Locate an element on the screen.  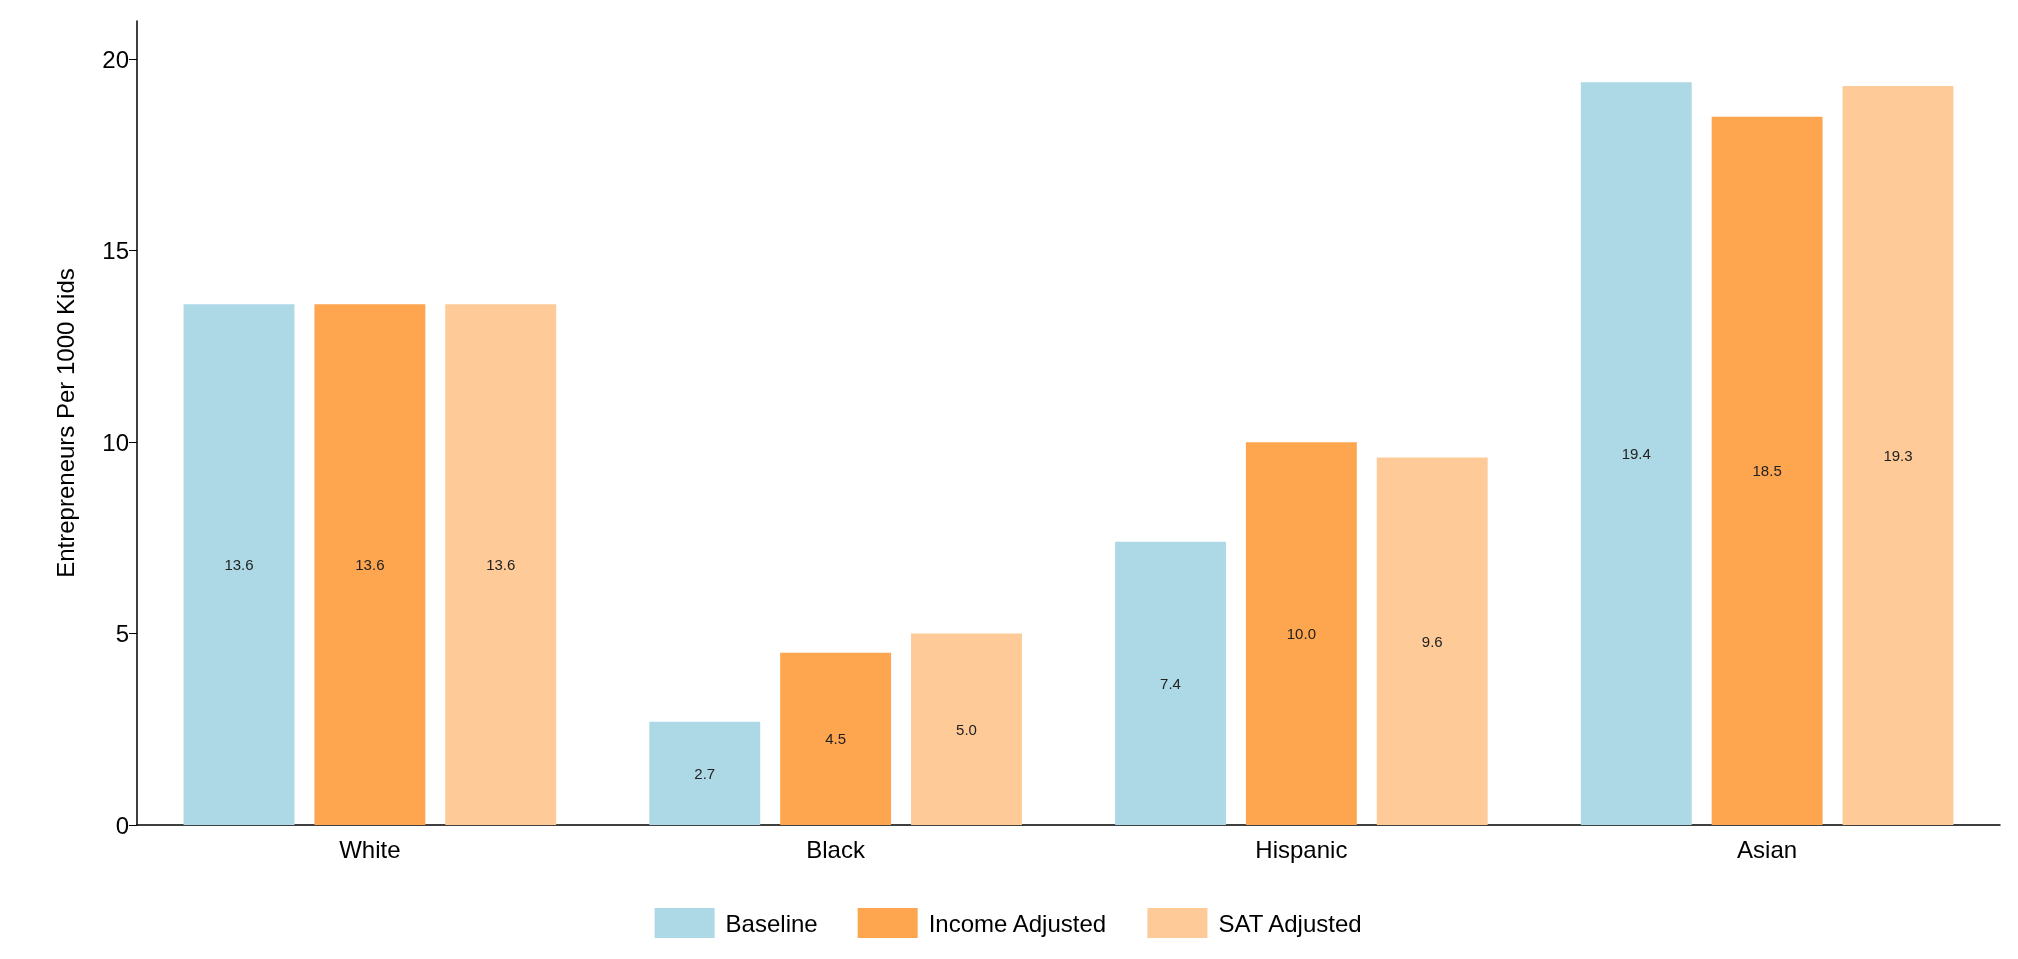
y-tick-label: 5 is located at coordinates (122, 634).